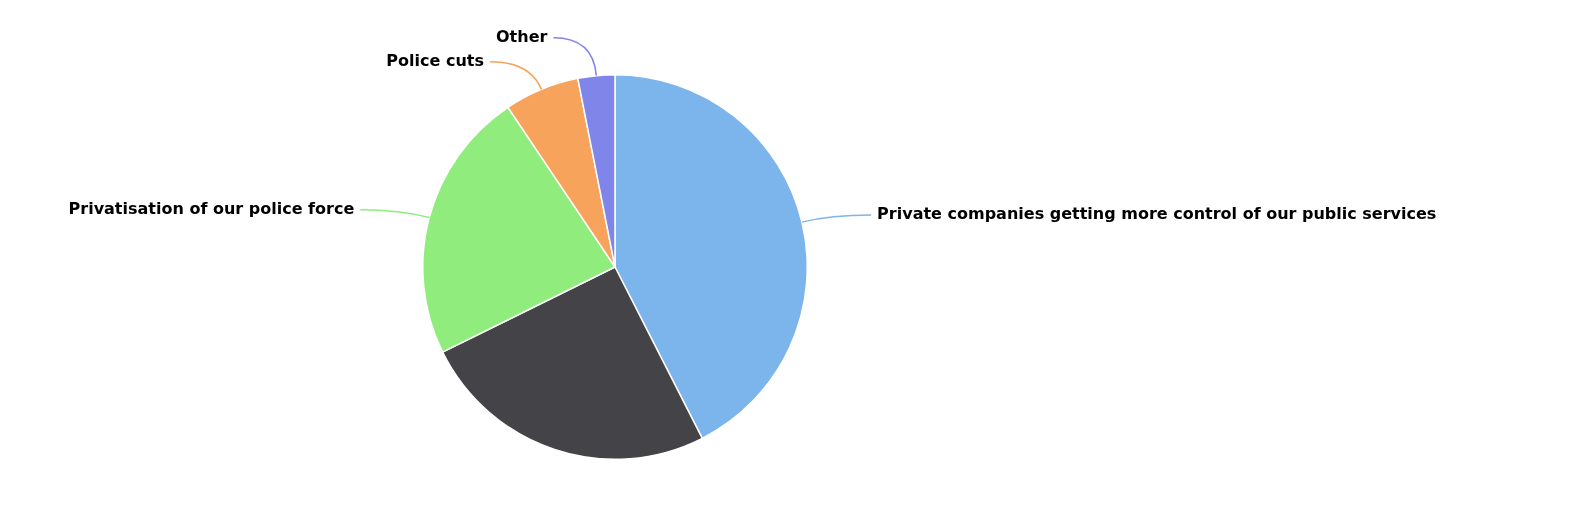 Image resolution: width=1578 pixels, height=532 pixels. Describe the element at coordinates (211, 208) in the screenshot. I see `slice-label: Privatisation of our police force` at that location.